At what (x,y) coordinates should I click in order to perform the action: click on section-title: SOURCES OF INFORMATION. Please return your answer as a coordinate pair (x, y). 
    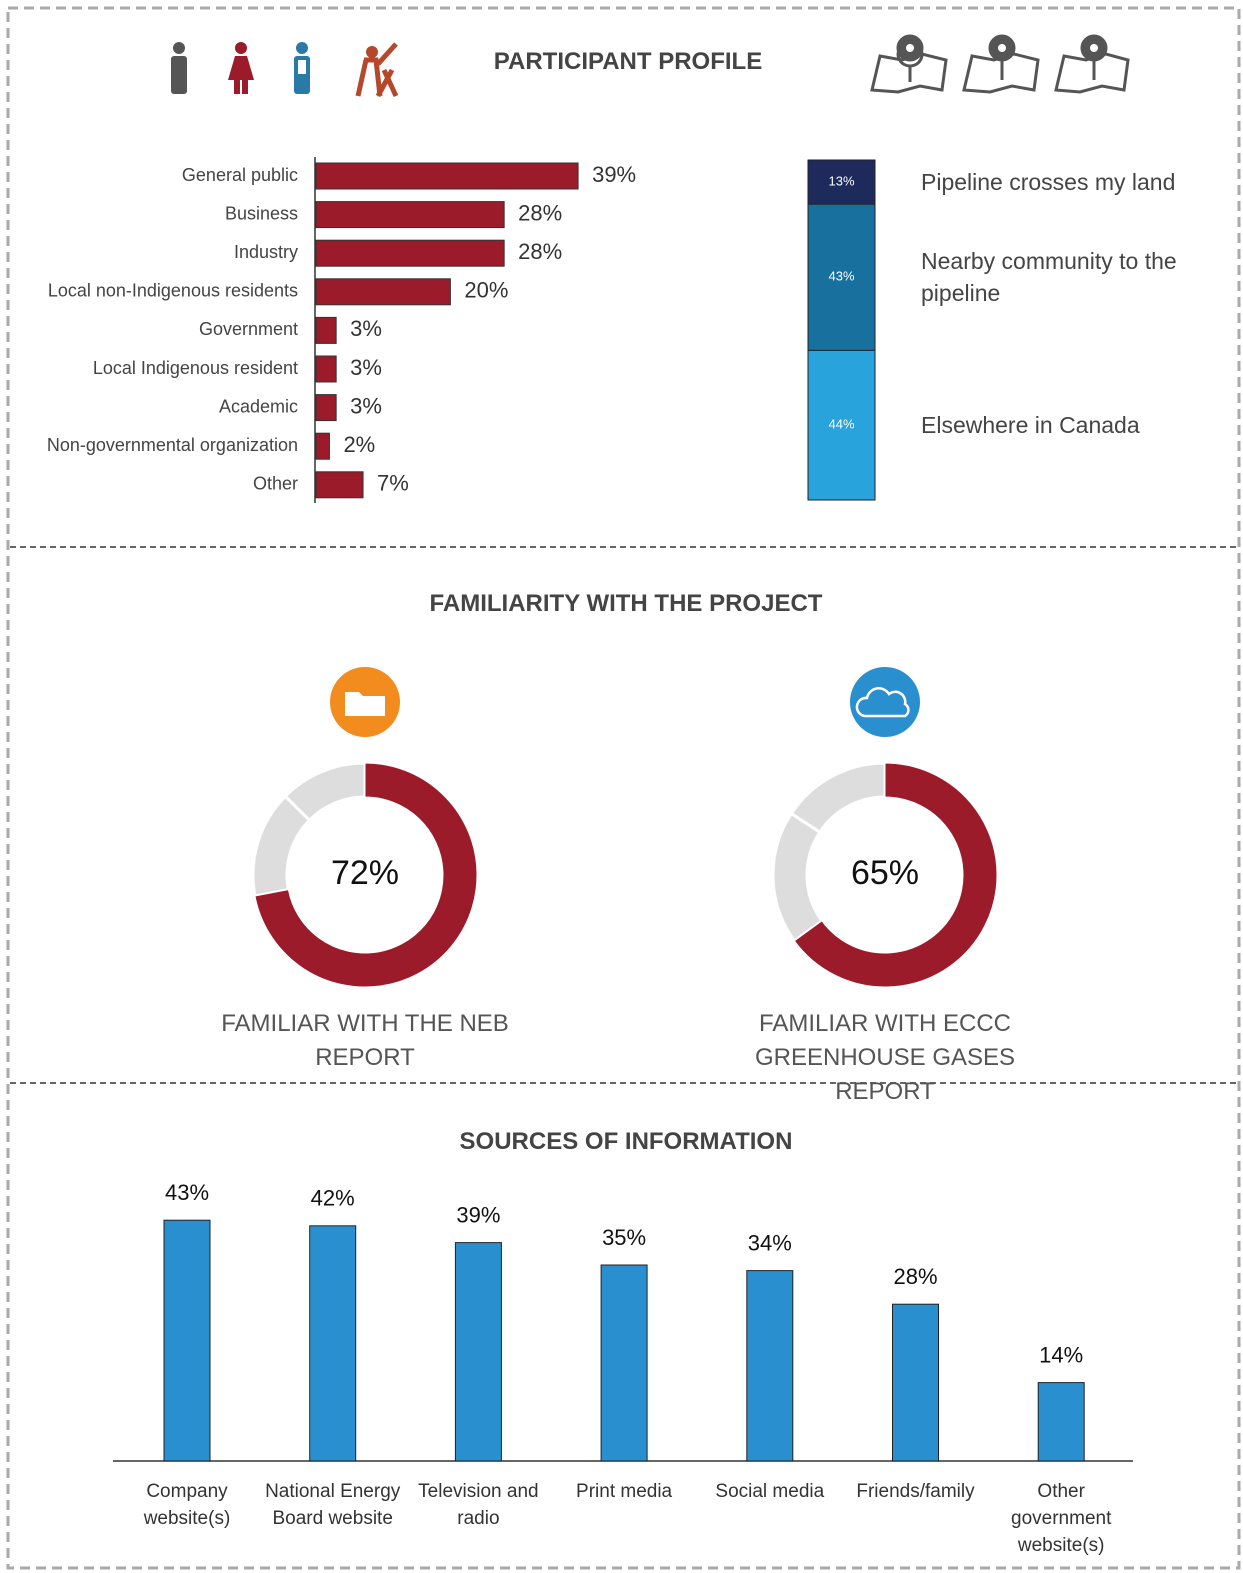
    Looking at the image, I should click on (626, 1141).